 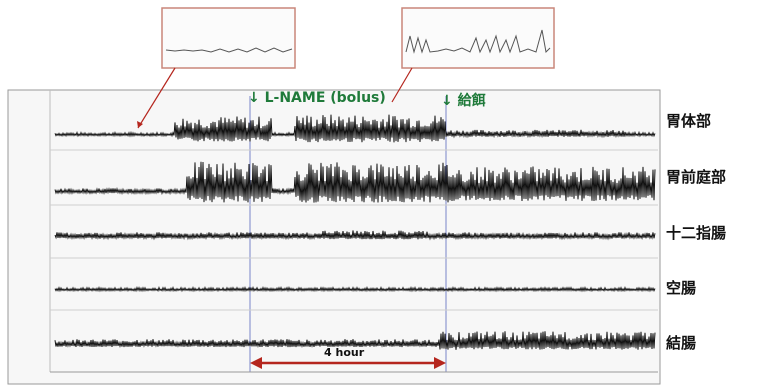 What do you see at coordinates (402, 85) in the screenshot?
I see `callout-line-right` at bounding box center [402, 85].